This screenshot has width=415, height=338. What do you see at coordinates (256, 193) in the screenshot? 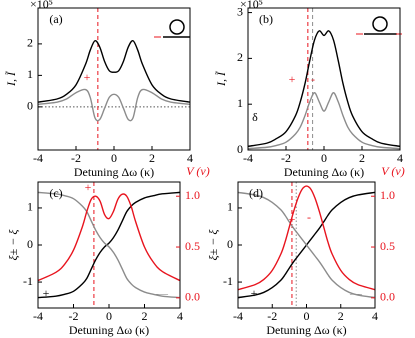
I see `panel-label: (d)` at bounding box center [256, 193].